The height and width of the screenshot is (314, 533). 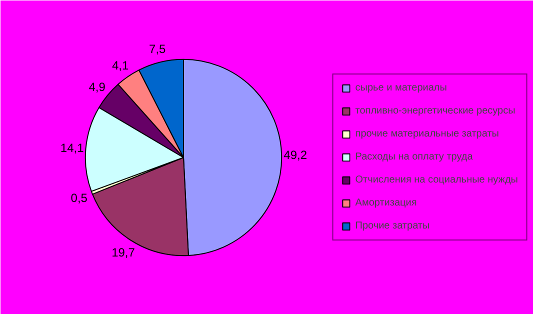 What do you see at coordinates (296, 155) in the screenshot?
I see `data-label: 49,2` at bounding box center [296, 155].